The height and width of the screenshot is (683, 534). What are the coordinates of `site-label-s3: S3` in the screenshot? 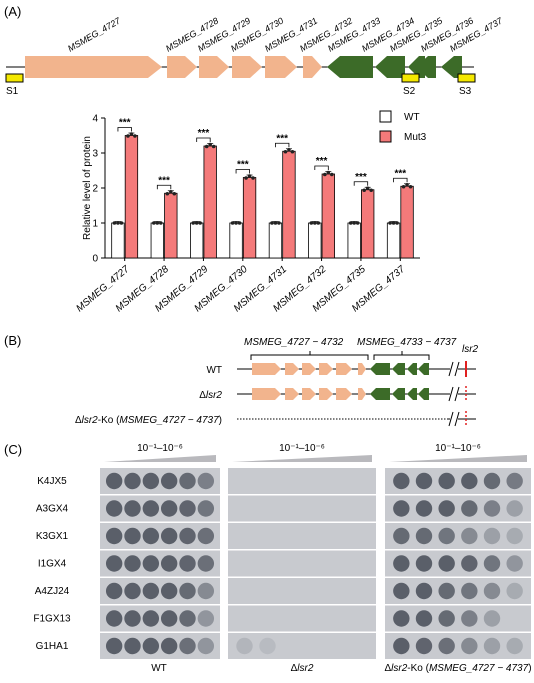 It's located at (465, 91).